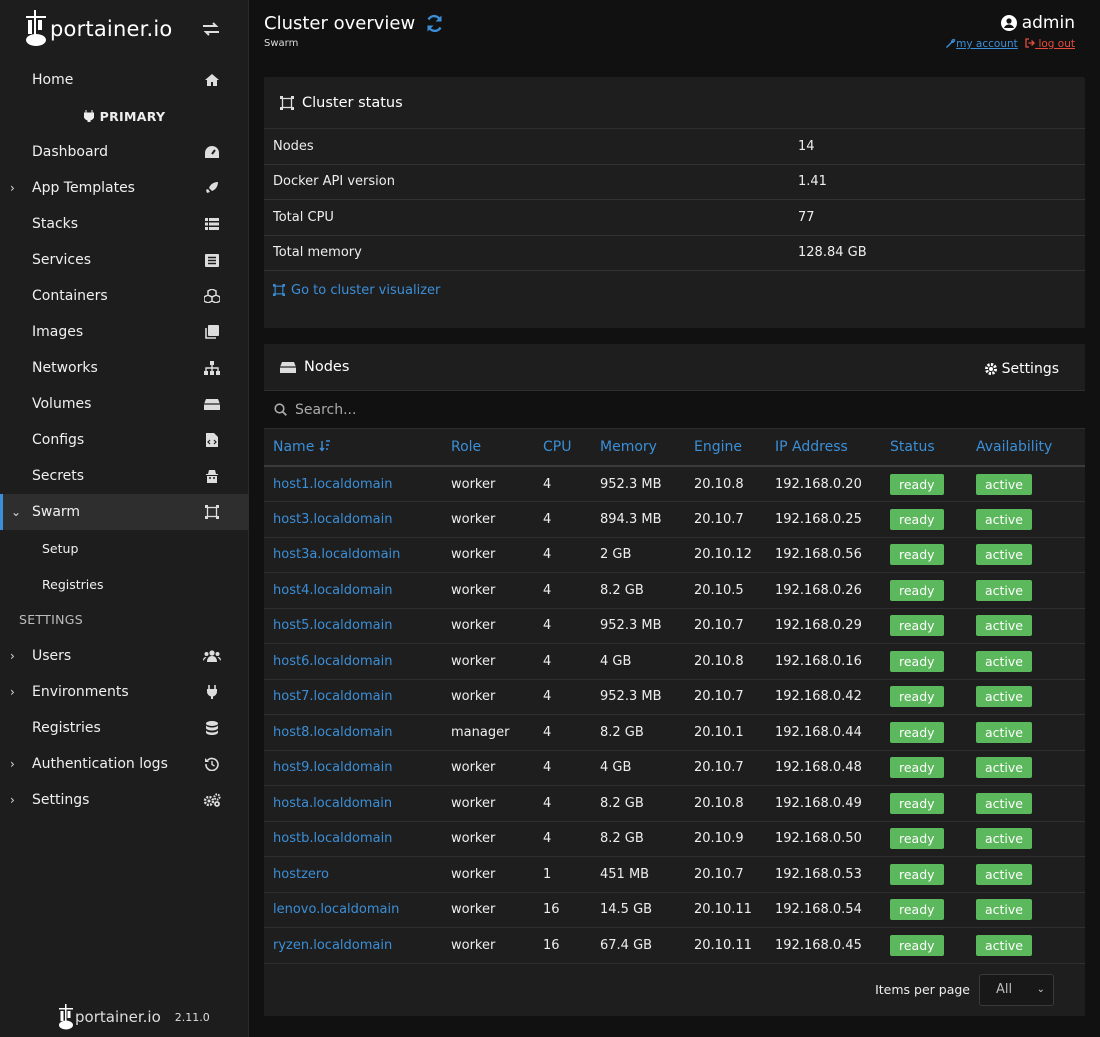 The height and width of the screenshot is (1037, 1100). What do you see at coordinates (357, 732) in the screenshot?
I see `node-name-link: host8.localdomain` at bounding box center [357, 732].